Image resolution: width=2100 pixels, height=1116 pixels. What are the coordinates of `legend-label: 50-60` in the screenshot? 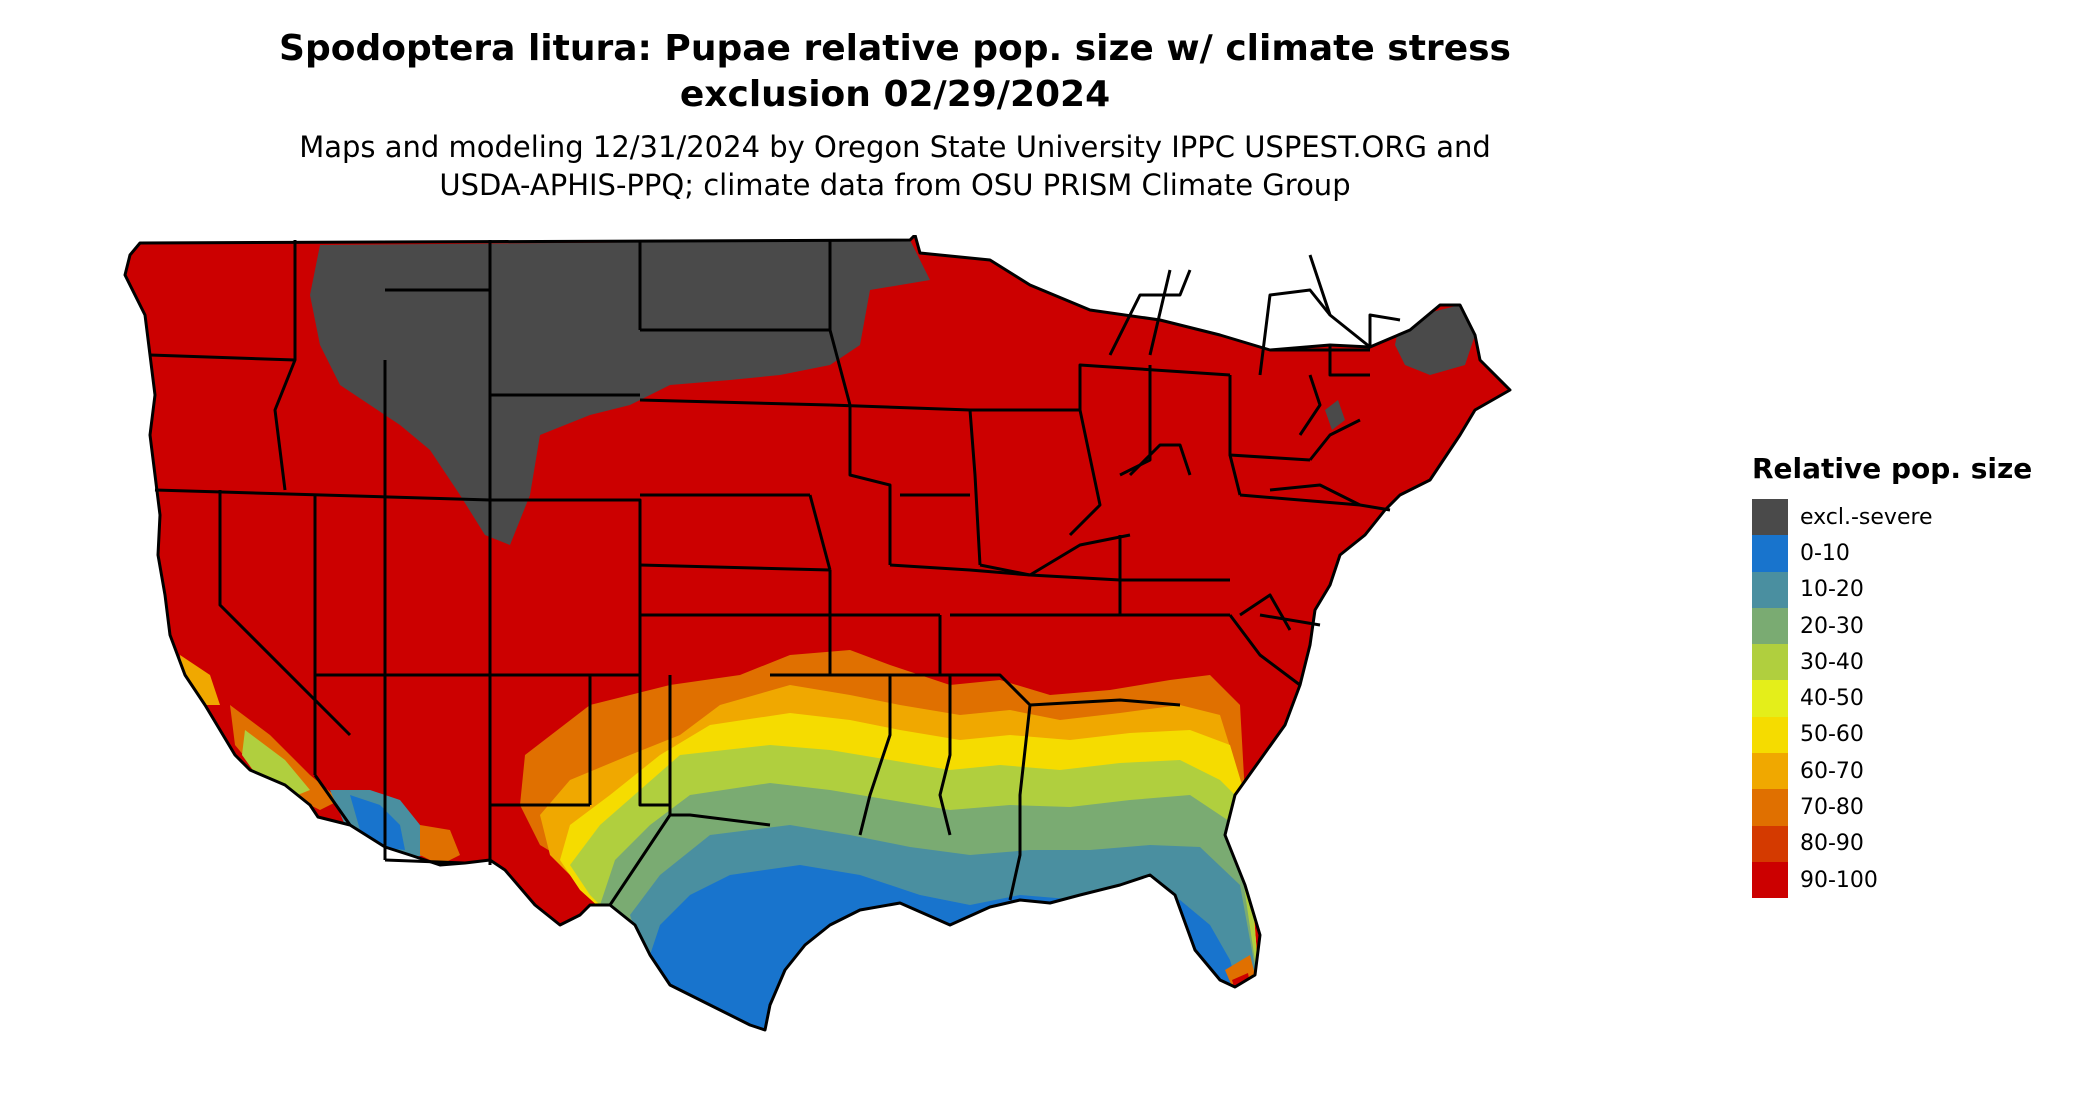 It's located at (1832, 735).